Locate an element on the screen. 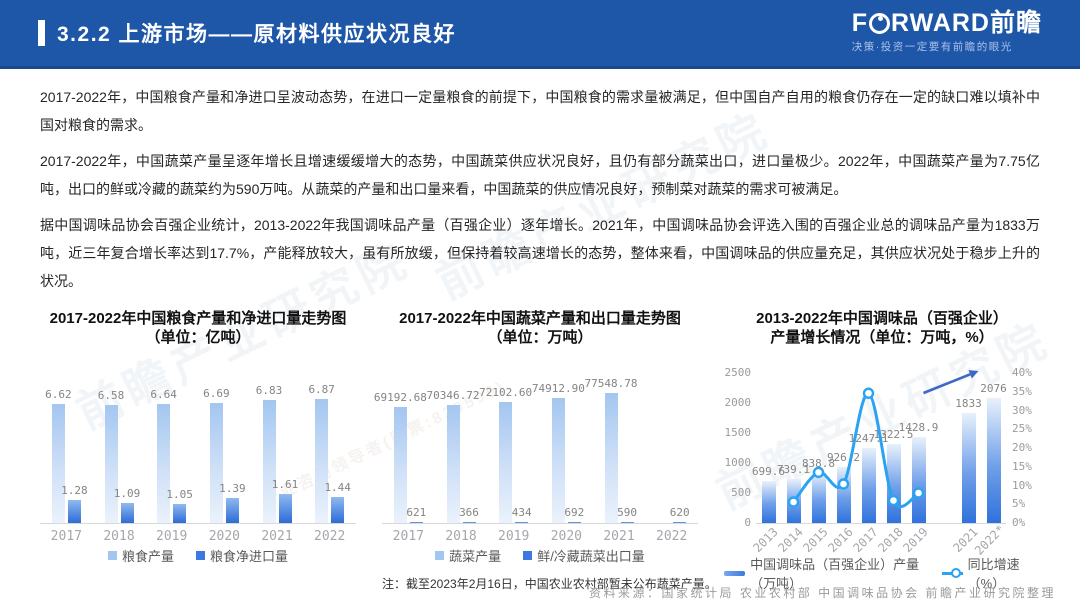  legend-item: 鲜/冷藏蔬菜出口量 is located at coordinates (584, 555).